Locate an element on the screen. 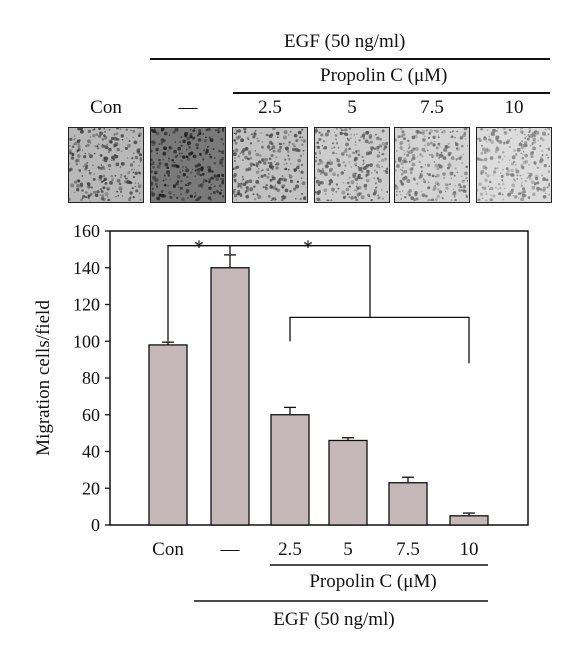 This screenshot has width=582, height=660. thumbnail-label: Con is located at coordinates (106, 107).